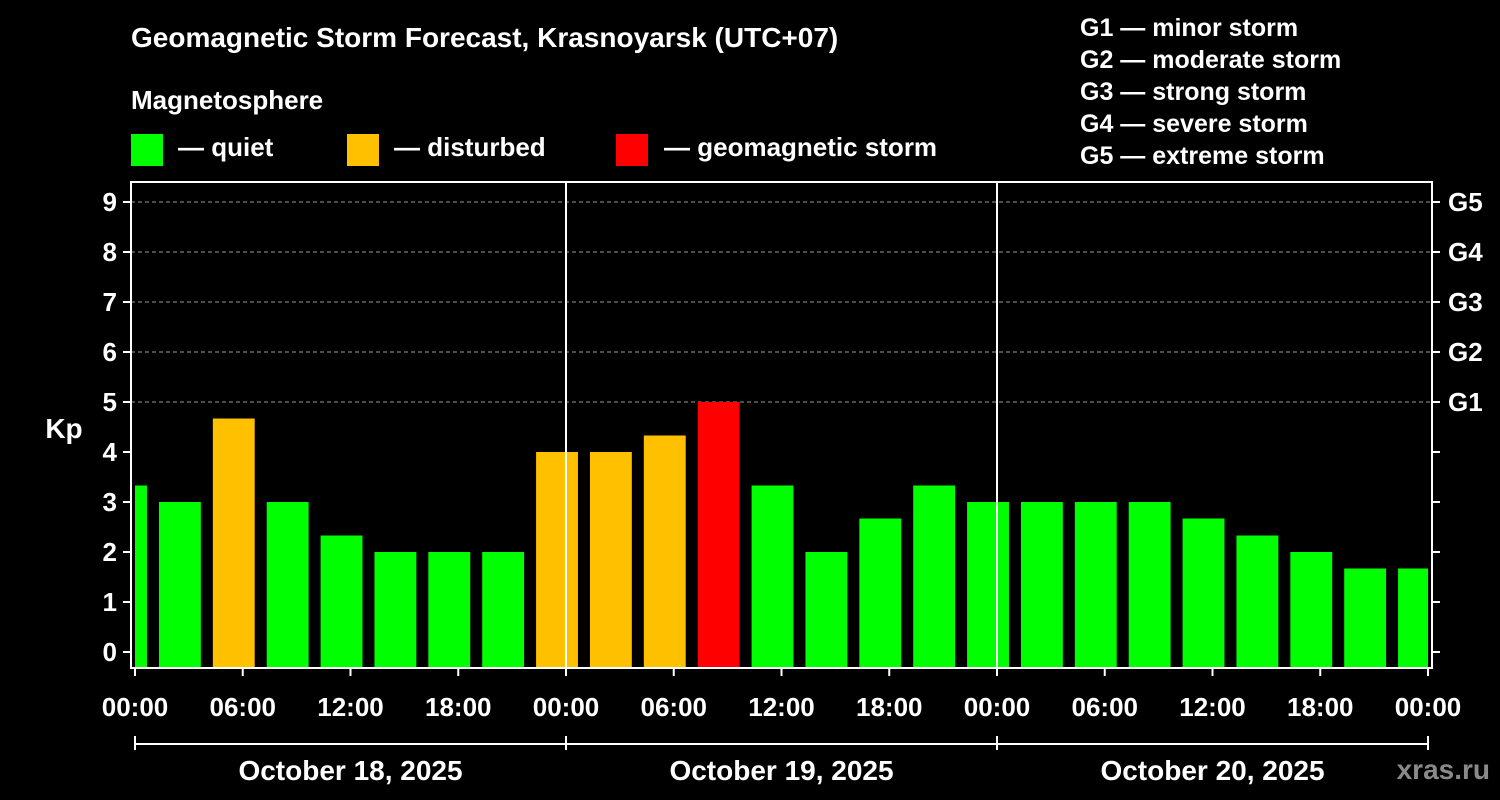 The width and height of the screenshot is (1500, 800). What do you see at coordinates (110, 252) in the screenshot?
I see `y-tick-label: 8` at bounding box center [110, 252].